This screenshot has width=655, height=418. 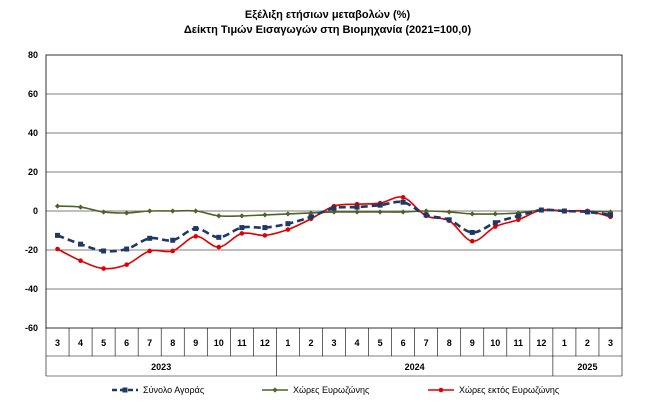 What do you see at coordinates (161, 367) in the screenshot?
I see `year-label: 2023` at bounding box center [161, 367].